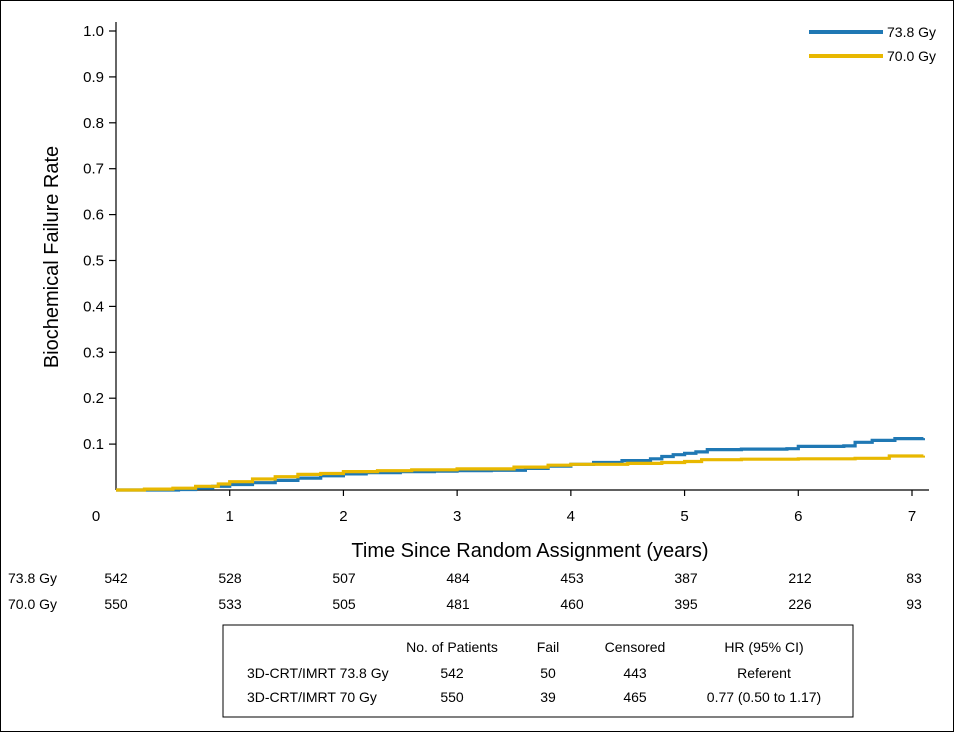 Image resolution: width=954 pixels, height=736 pixels. I want to click on summary-header-censored: Censored, so click(635, 647).